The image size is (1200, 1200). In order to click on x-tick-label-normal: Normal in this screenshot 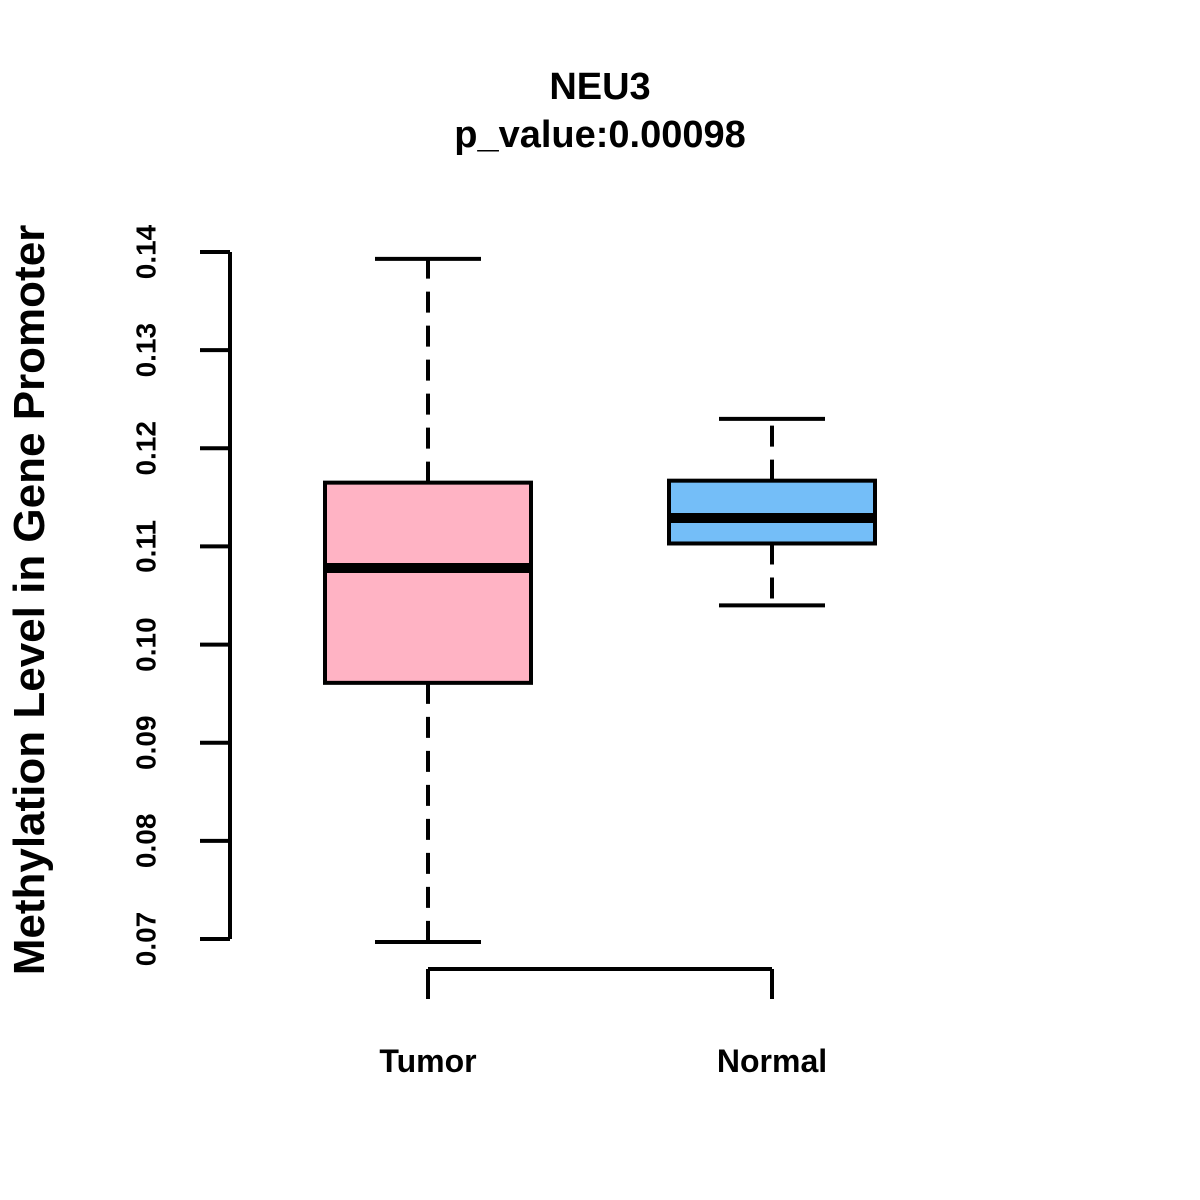, I will do `click(772, 1061)`.